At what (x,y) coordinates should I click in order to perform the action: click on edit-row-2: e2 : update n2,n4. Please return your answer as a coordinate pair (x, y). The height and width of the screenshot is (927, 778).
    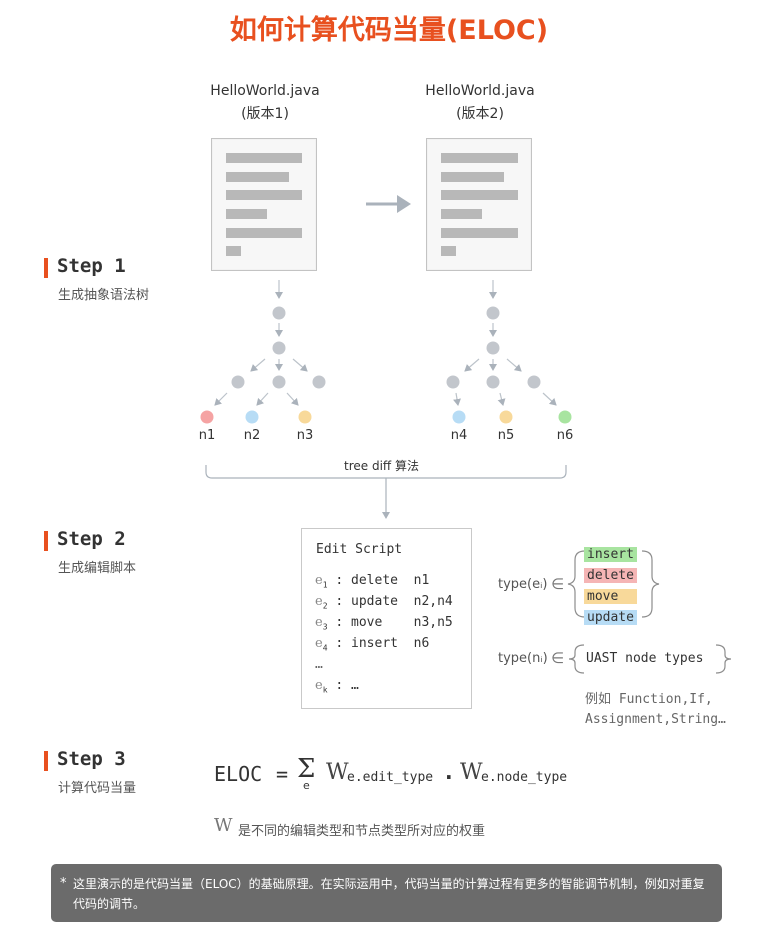
    Looking at the image, I should click on (384, 602).